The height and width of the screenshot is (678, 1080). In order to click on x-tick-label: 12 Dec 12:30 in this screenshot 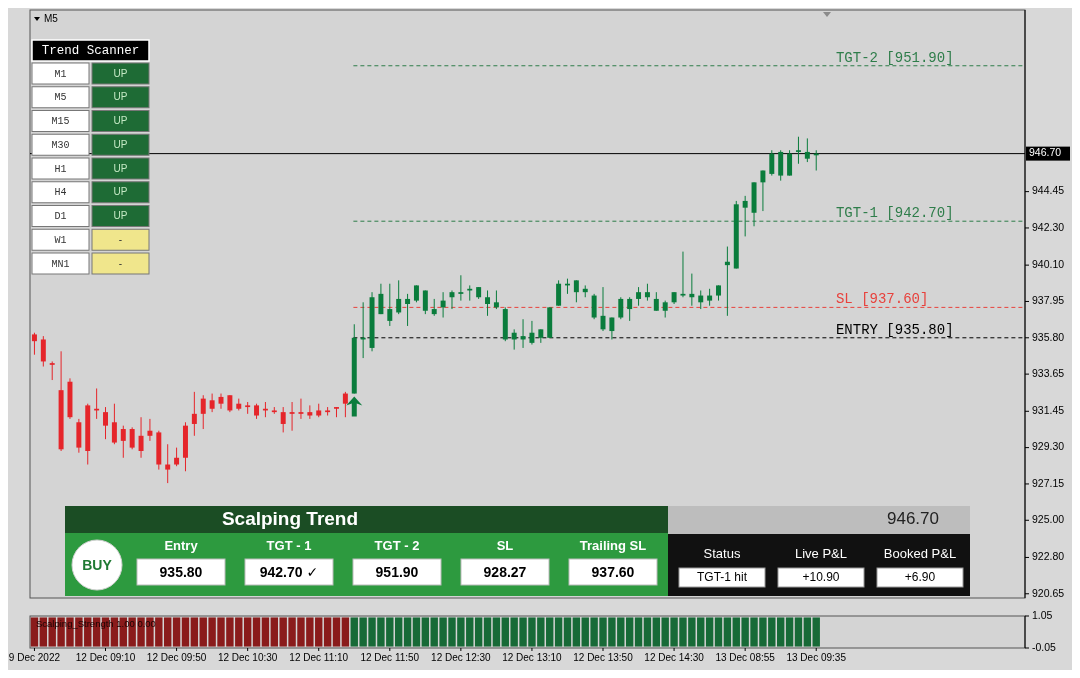, I will do `click(461, 657)`.